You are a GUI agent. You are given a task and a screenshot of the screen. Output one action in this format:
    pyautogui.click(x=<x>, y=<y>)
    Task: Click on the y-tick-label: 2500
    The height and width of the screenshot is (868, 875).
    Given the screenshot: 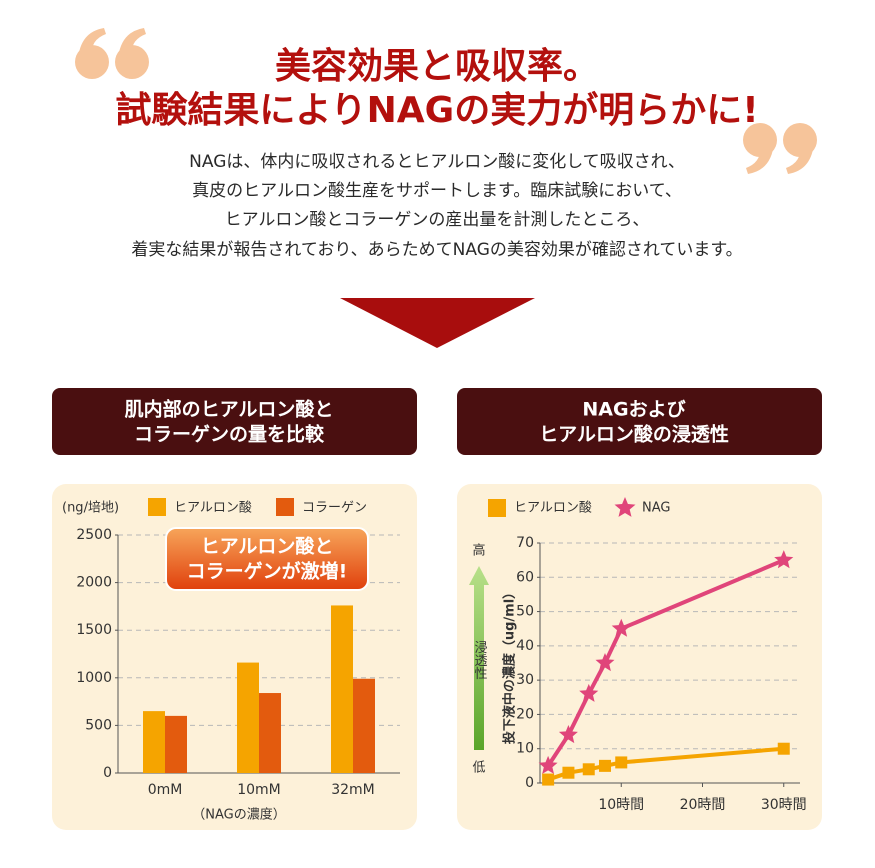 What is the action you would take?
    pyautogui.click(x=94, y=535)
    